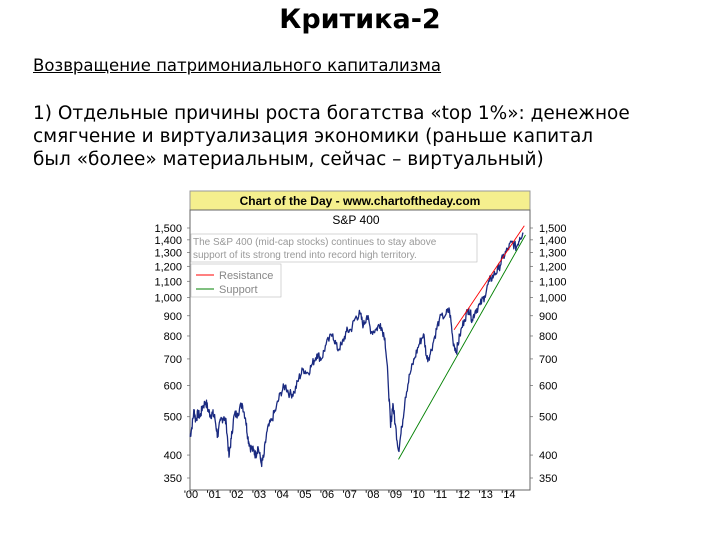  Describe the element at coordinates (548, 386) in the screenshot. I see `y-tick-label-right: 600` at that location.